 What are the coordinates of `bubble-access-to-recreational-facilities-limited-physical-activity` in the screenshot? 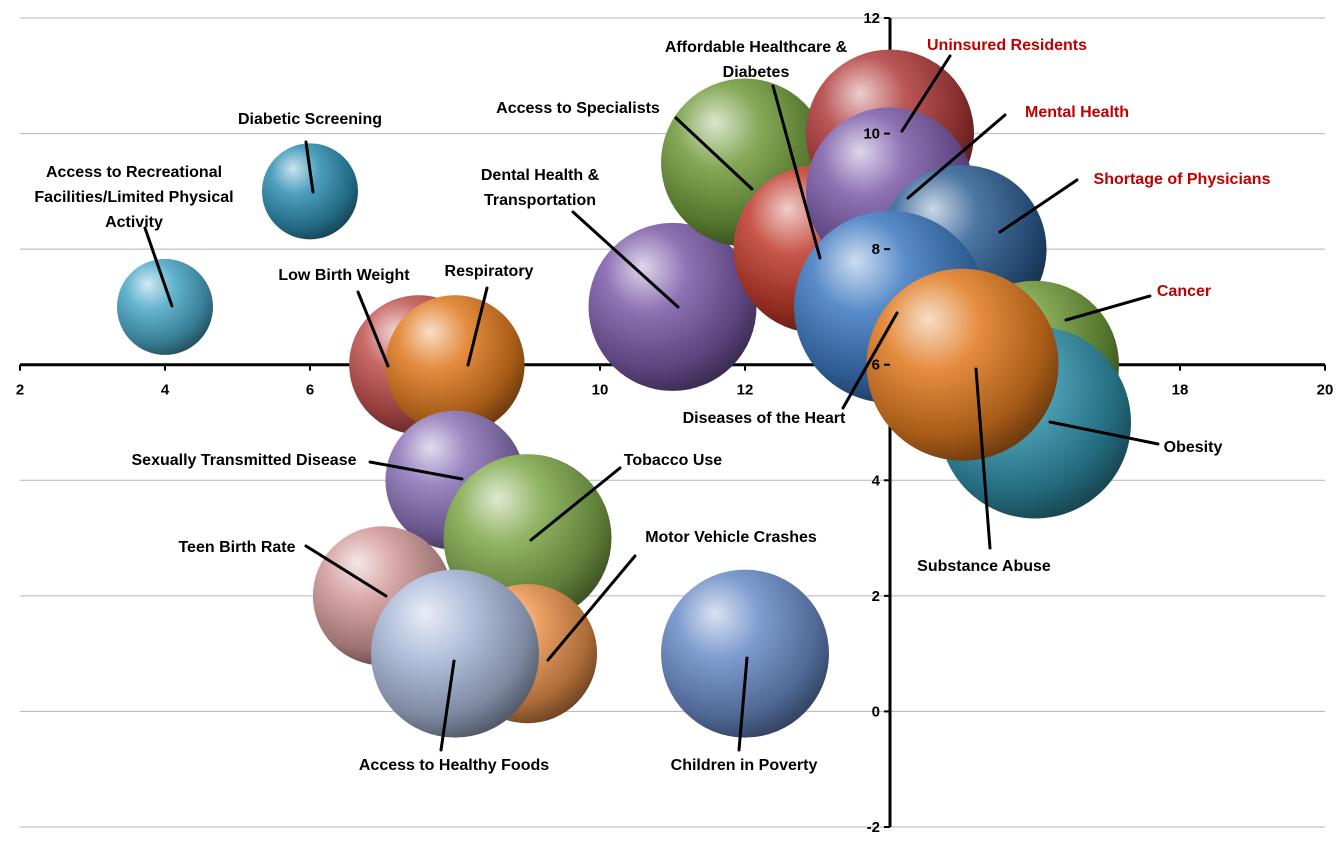 It's located at (165, 306).